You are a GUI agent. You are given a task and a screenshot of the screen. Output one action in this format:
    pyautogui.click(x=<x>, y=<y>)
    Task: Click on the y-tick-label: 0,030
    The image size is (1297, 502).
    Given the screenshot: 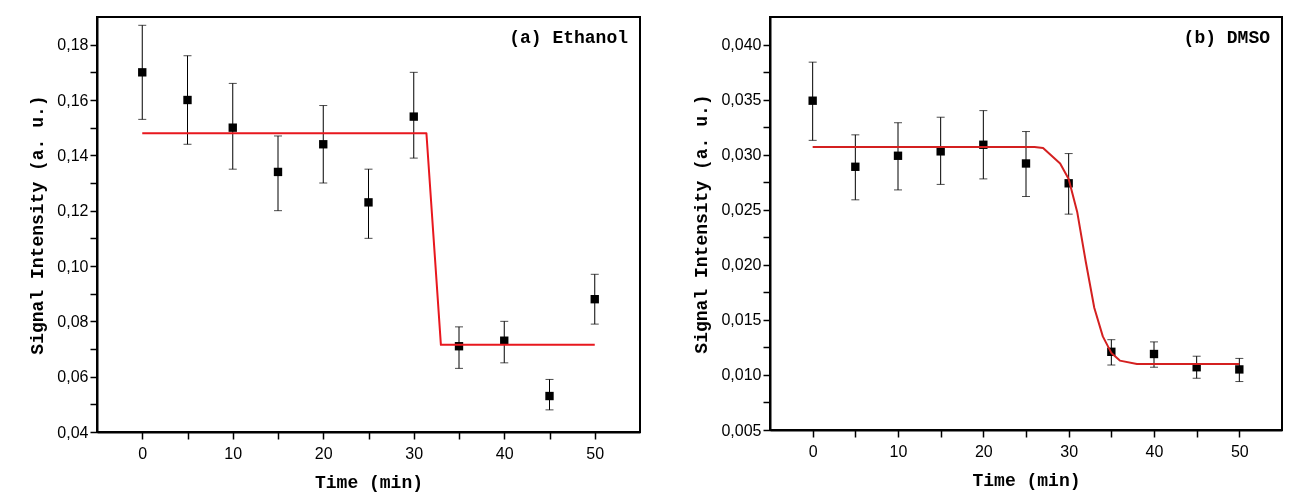 What is the action you would take?
    pyautogui.click(x=741, y=155)
    